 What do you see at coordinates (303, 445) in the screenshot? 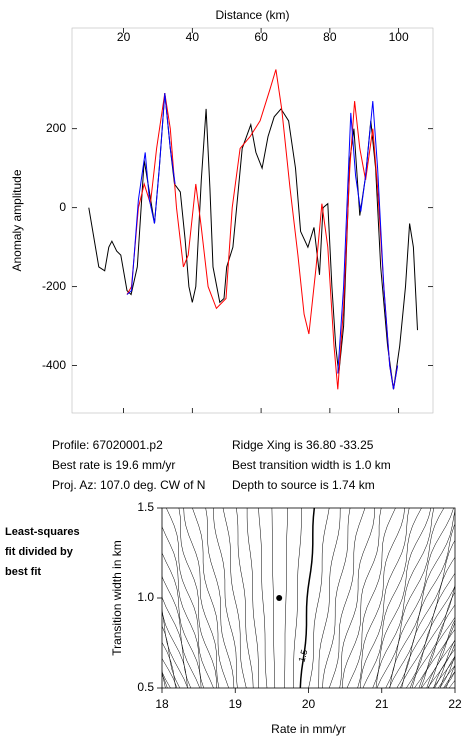
I see `info-text: Ridge Xing is 36.80 -33.25` at bounding box center [303, 445].